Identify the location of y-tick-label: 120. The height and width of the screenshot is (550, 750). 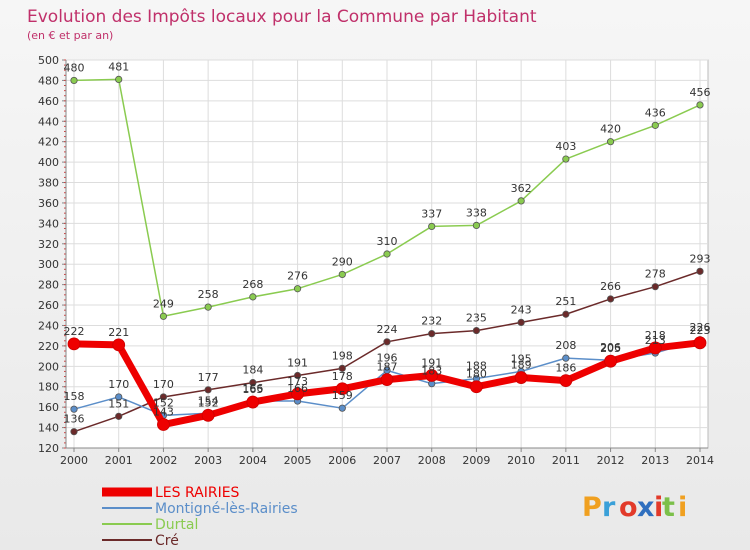
(48, 448).